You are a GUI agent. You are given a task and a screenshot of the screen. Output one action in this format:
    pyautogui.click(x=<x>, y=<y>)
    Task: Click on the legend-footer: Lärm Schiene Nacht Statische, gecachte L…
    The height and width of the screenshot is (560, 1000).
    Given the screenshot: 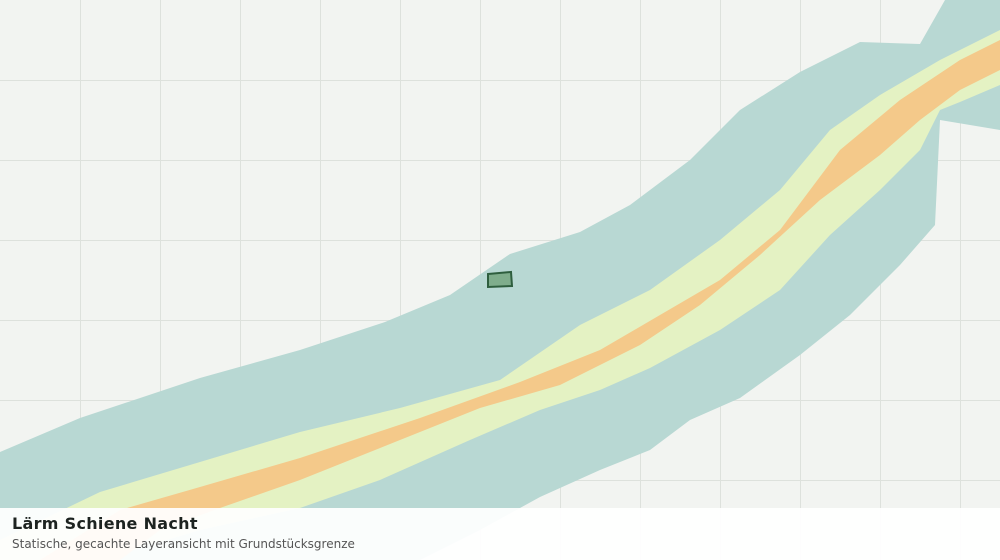 What is the action you would take?
    pyautogui.click(x=500, y=534)
    